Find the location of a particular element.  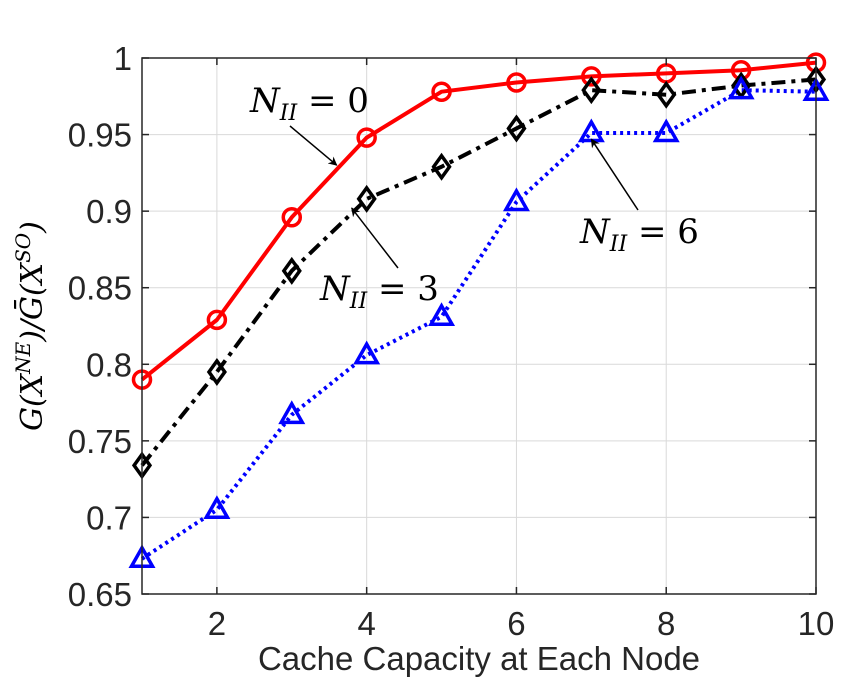

annotation-label: NII = 0 is located at coordinates (309, 103).